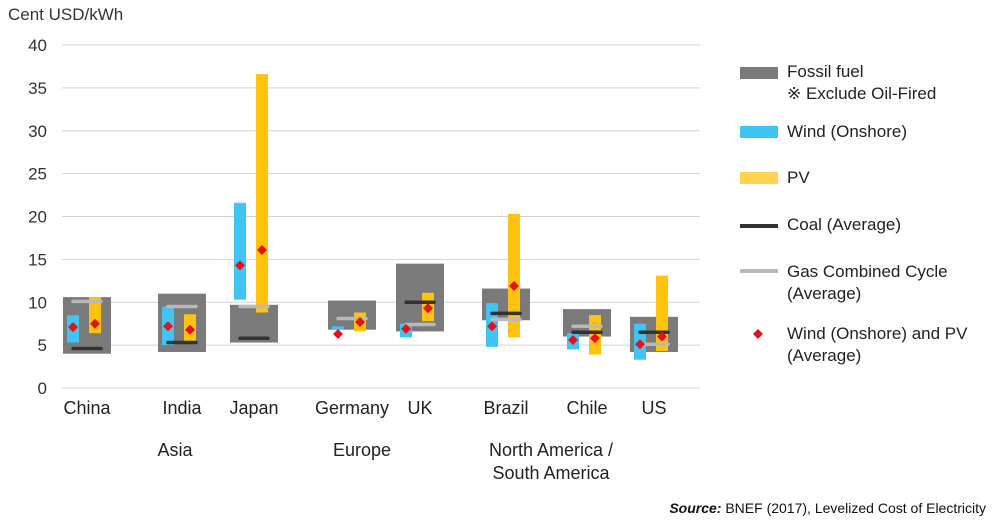 The width and height of the screenshot is (1000, 525). Describe the element at coordinates (514, 285) in the screenshot. I see `pv-average-brazil` at that location.